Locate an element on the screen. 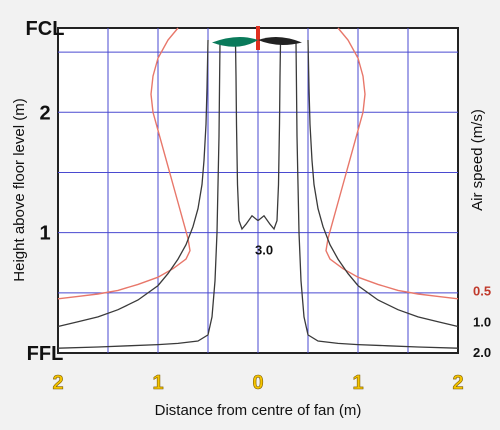 Image resolution: width=500 pixels, height=430 pixels. series-line-3.0-right is located at coordinates (269, 136).